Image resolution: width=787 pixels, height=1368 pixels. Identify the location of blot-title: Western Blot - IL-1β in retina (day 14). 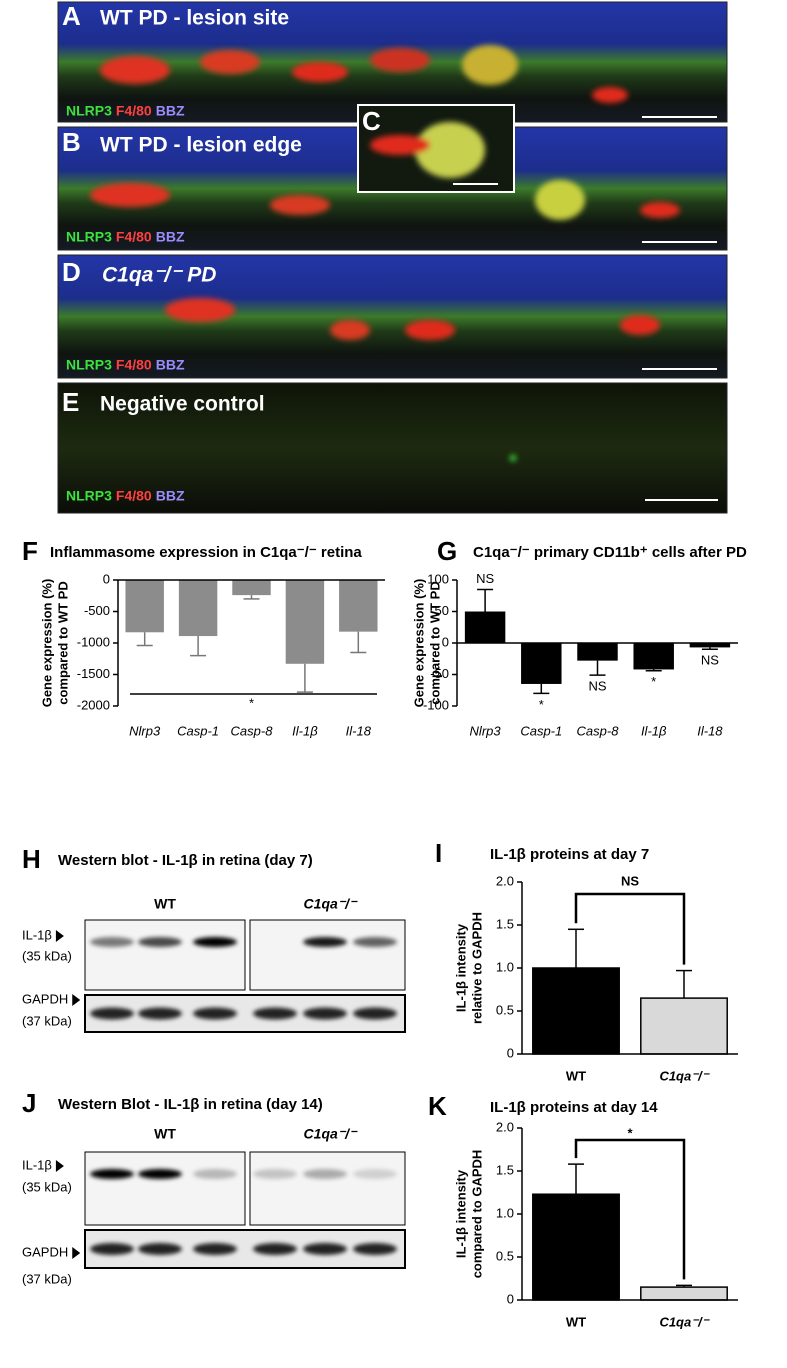
(190, 1104).